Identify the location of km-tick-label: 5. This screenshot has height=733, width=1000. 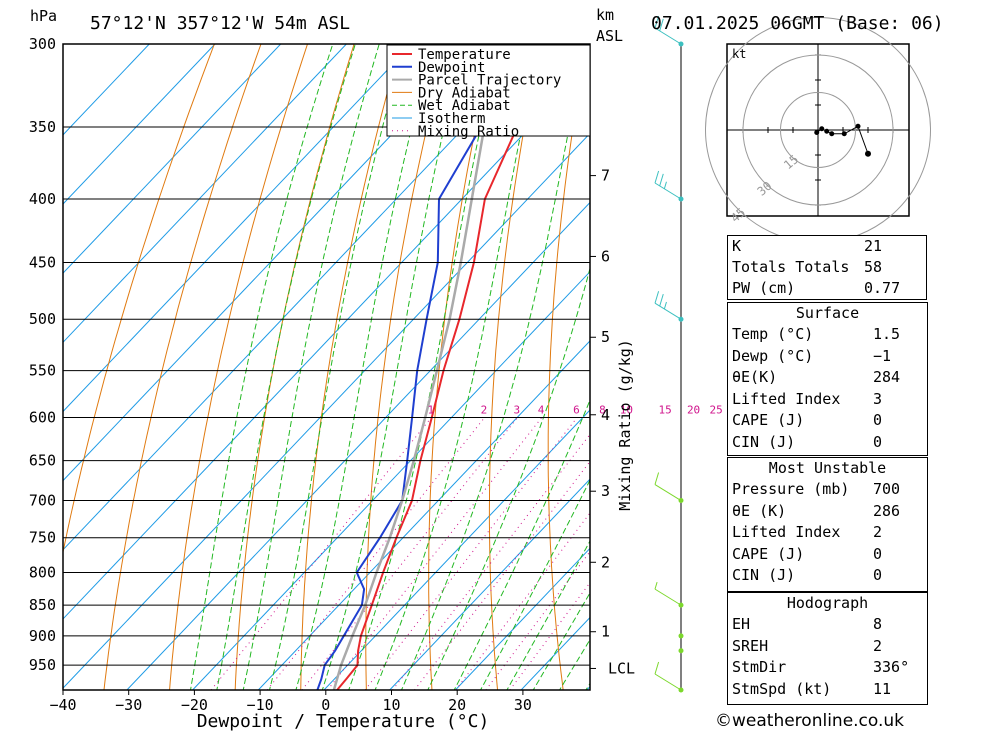
(605, 337).